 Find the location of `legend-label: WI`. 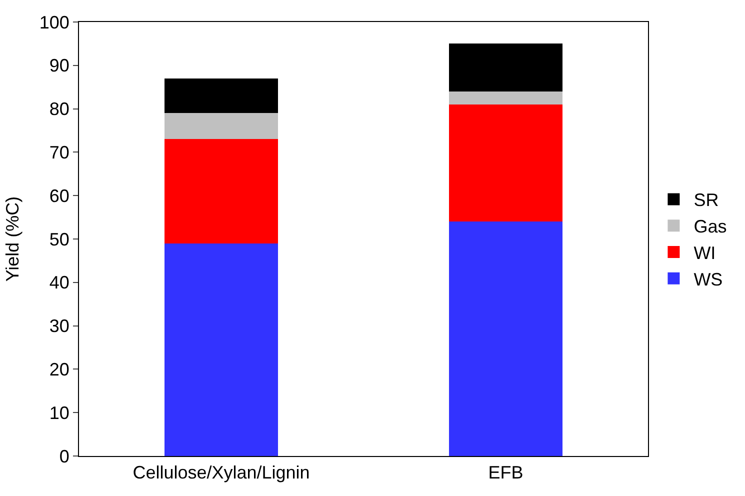

legend-label: WI is located at coordinates (705, 253).